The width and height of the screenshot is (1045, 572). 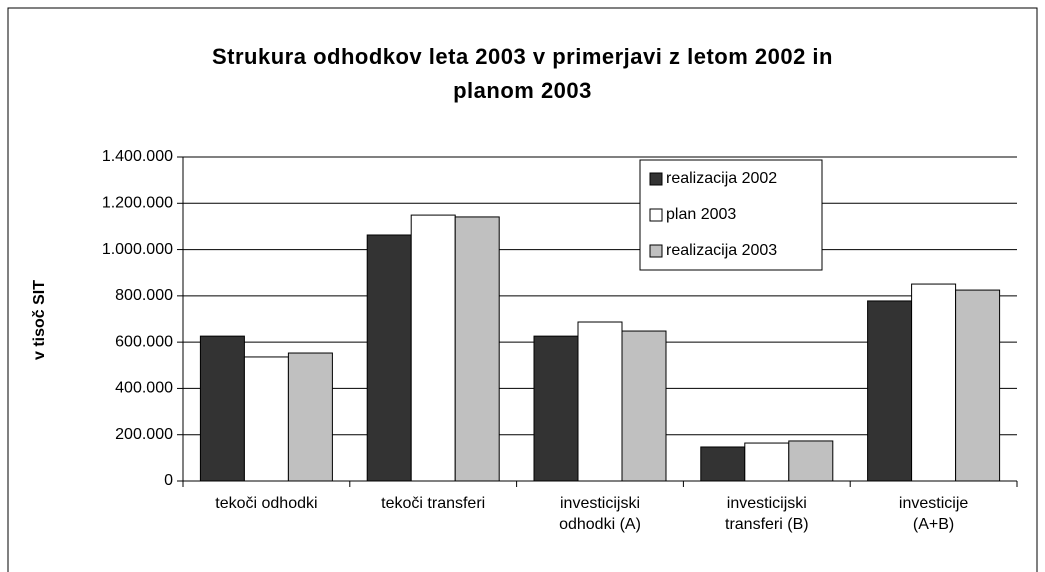 I want to click on y-axis-label: v tisoč SIT, so click(x=39, y=320).